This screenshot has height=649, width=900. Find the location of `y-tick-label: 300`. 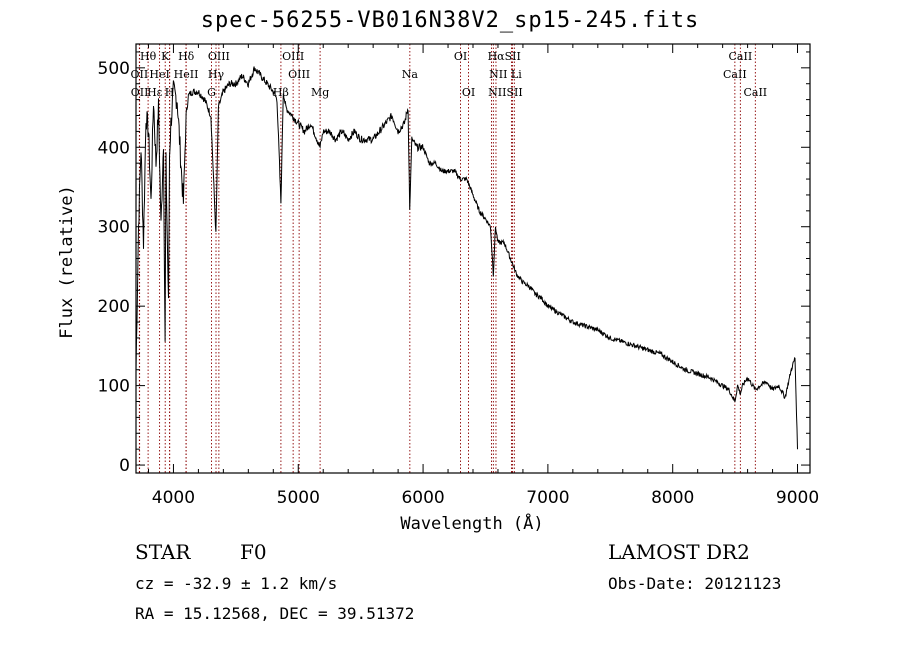

y-tick-label: 300 is located at coordinates (114, 228).